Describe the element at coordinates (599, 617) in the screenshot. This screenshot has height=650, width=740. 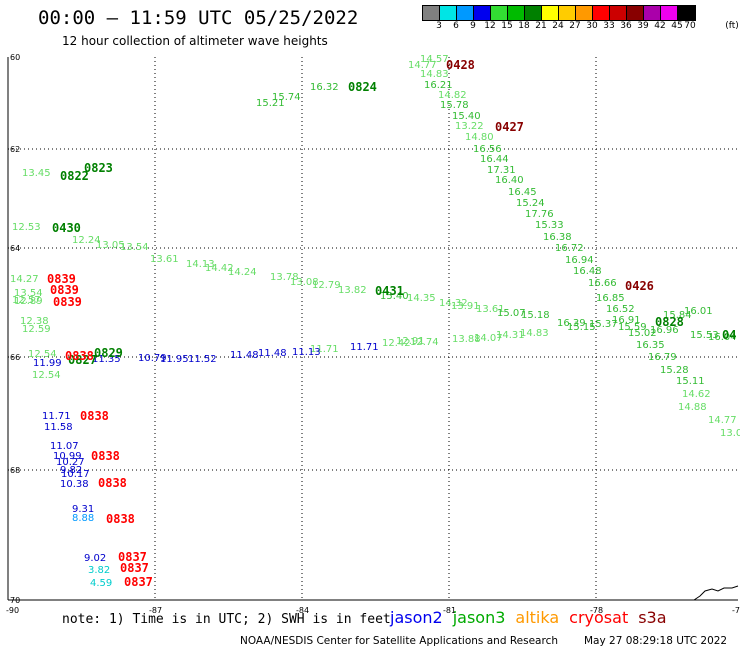
I see `mission-legend-item: cryosat` at that location.